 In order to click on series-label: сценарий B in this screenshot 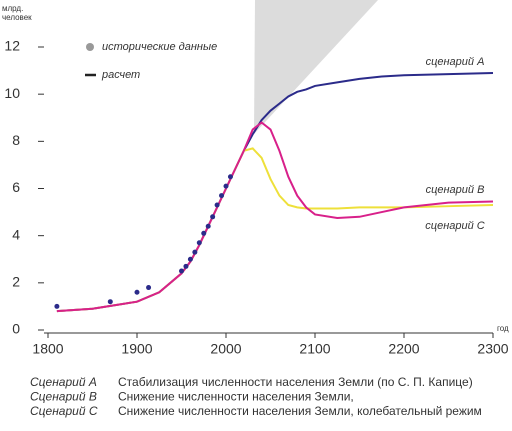, I will do `click(455, 190)`.